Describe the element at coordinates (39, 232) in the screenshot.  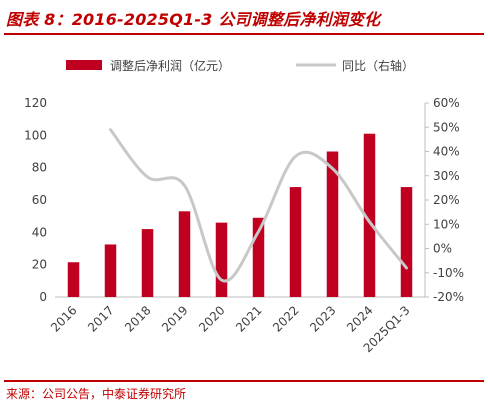
I see `y-left-tick-label: 40` at that location.